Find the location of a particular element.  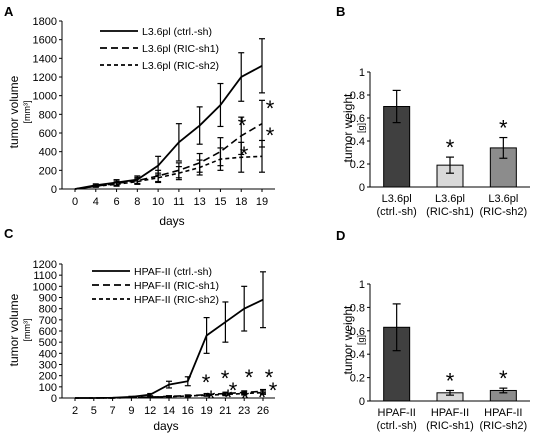

x-tick-label: 4 is located at coordinates (96, 202).